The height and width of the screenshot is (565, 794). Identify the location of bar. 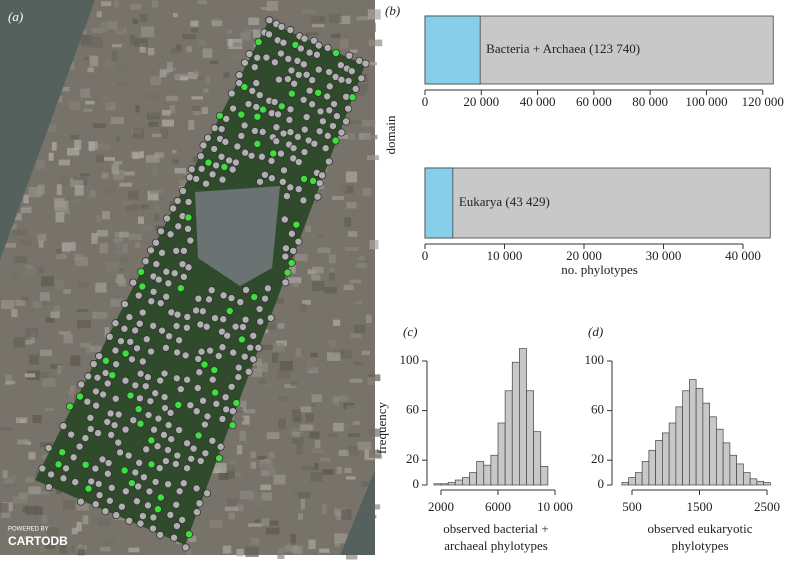
(599, 50).